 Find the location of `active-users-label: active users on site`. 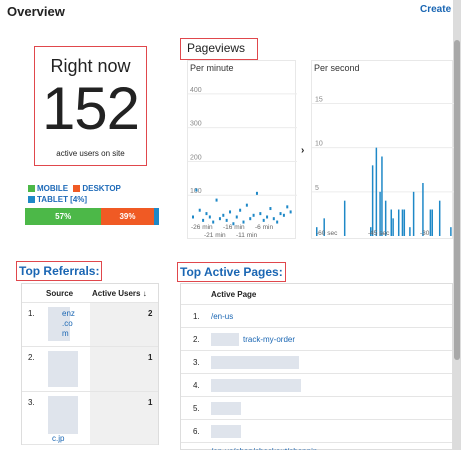

active-users-label: active users on site is located at coordinates (90, 153).